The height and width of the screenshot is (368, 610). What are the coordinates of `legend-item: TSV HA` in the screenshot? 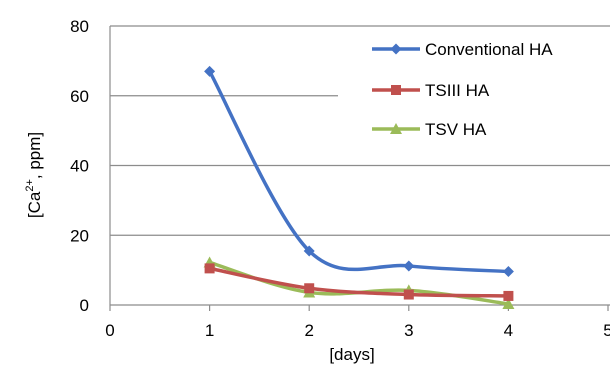 It's located at (429, 129).